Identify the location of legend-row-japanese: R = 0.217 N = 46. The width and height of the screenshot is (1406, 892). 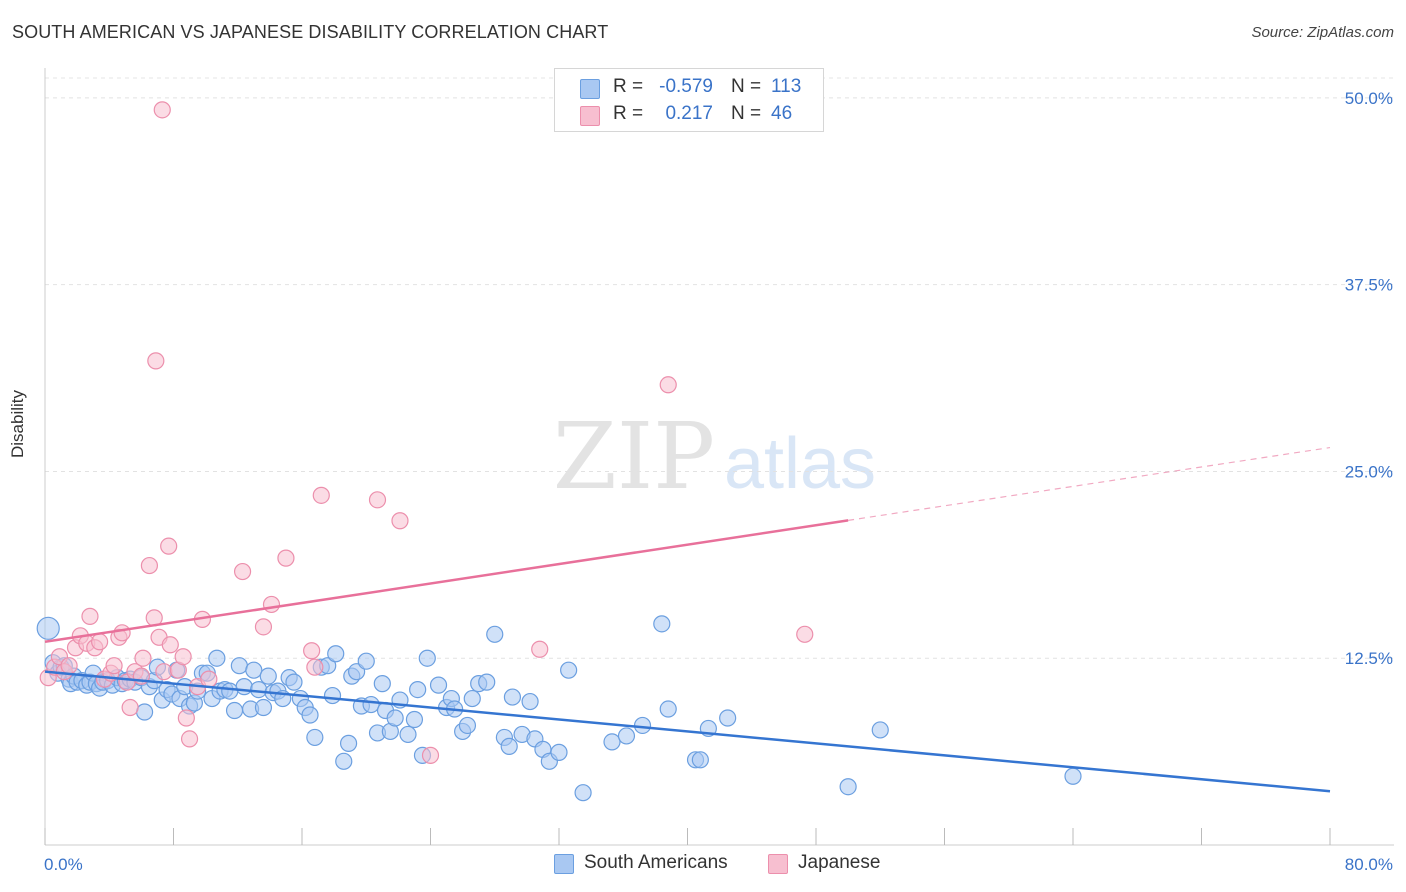
(689, 115).